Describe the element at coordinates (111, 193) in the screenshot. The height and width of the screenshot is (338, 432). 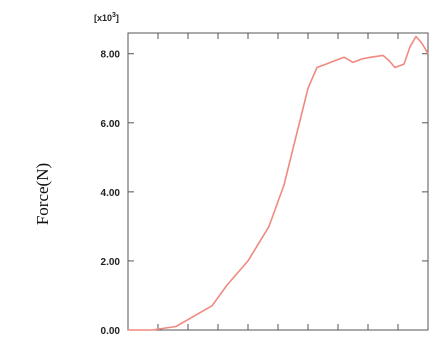
I see `y-tick-label: 4.00` at that location.